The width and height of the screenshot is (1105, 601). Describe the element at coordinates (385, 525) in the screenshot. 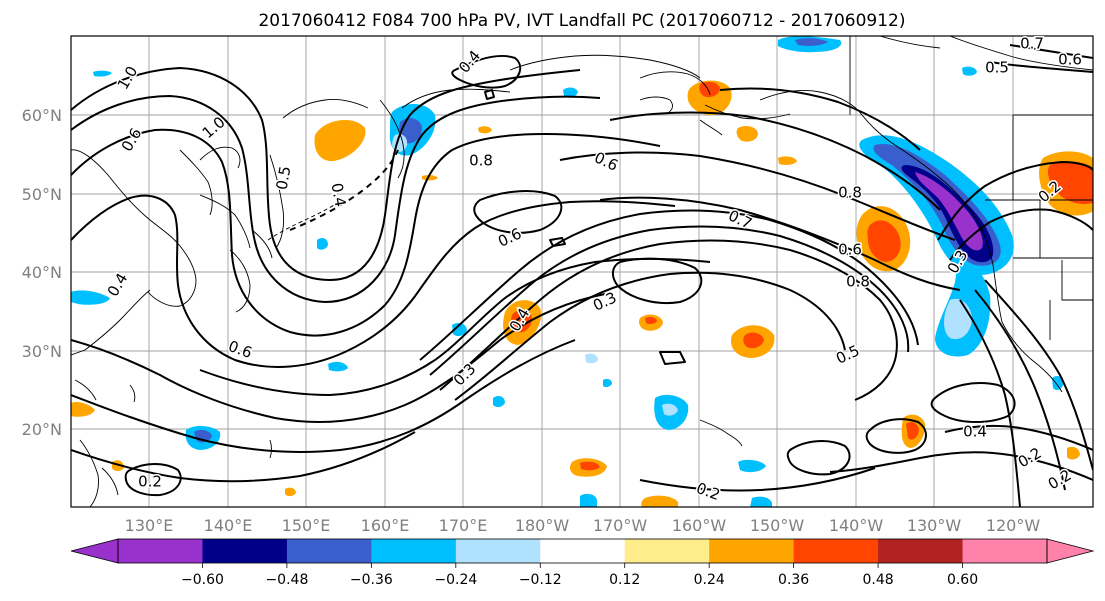

I see `lon-label: 160°E` at that location.